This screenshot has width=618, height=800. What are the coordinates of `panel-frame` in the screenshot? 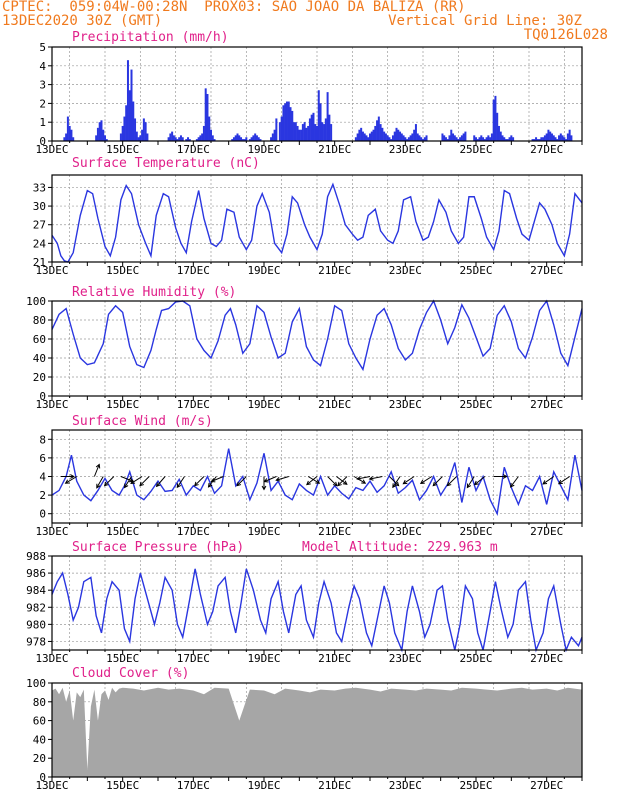 It's located at (317, 603).